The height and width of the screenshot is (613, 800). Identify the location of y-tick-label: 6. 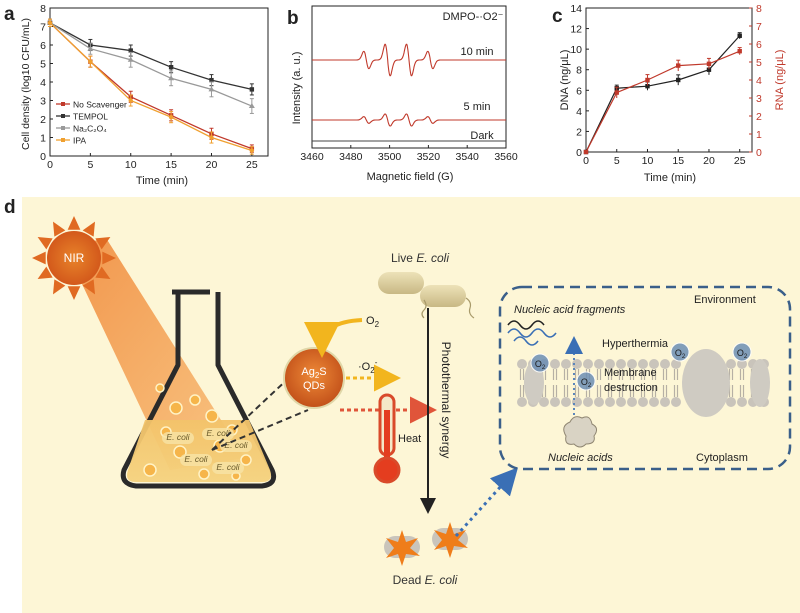
(579, 91).